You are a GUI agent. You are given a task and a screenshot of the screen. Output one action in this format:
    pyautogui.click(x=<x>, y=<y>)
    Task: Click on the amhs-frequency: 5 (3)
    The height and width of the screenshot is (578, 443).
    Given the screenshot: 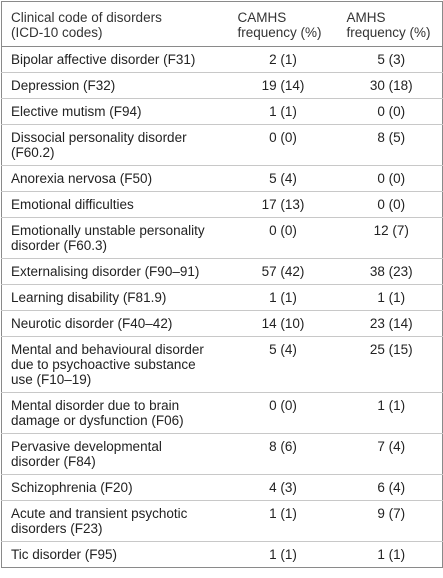 What is the action you would take?
    pyautogui.click(x=391, y=59)
    